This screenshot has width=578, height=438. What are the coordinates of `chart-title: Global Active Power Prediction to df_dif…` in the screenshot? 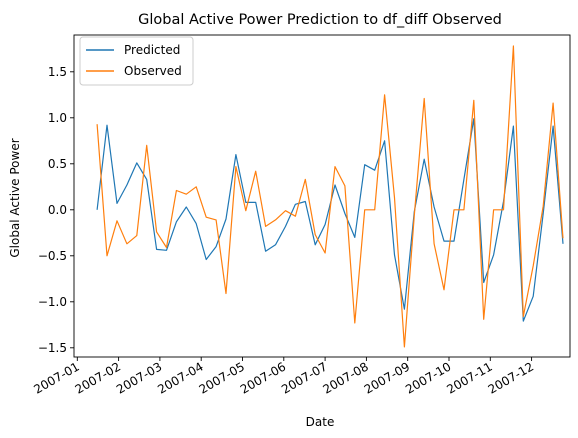 It's located at (320, 20).